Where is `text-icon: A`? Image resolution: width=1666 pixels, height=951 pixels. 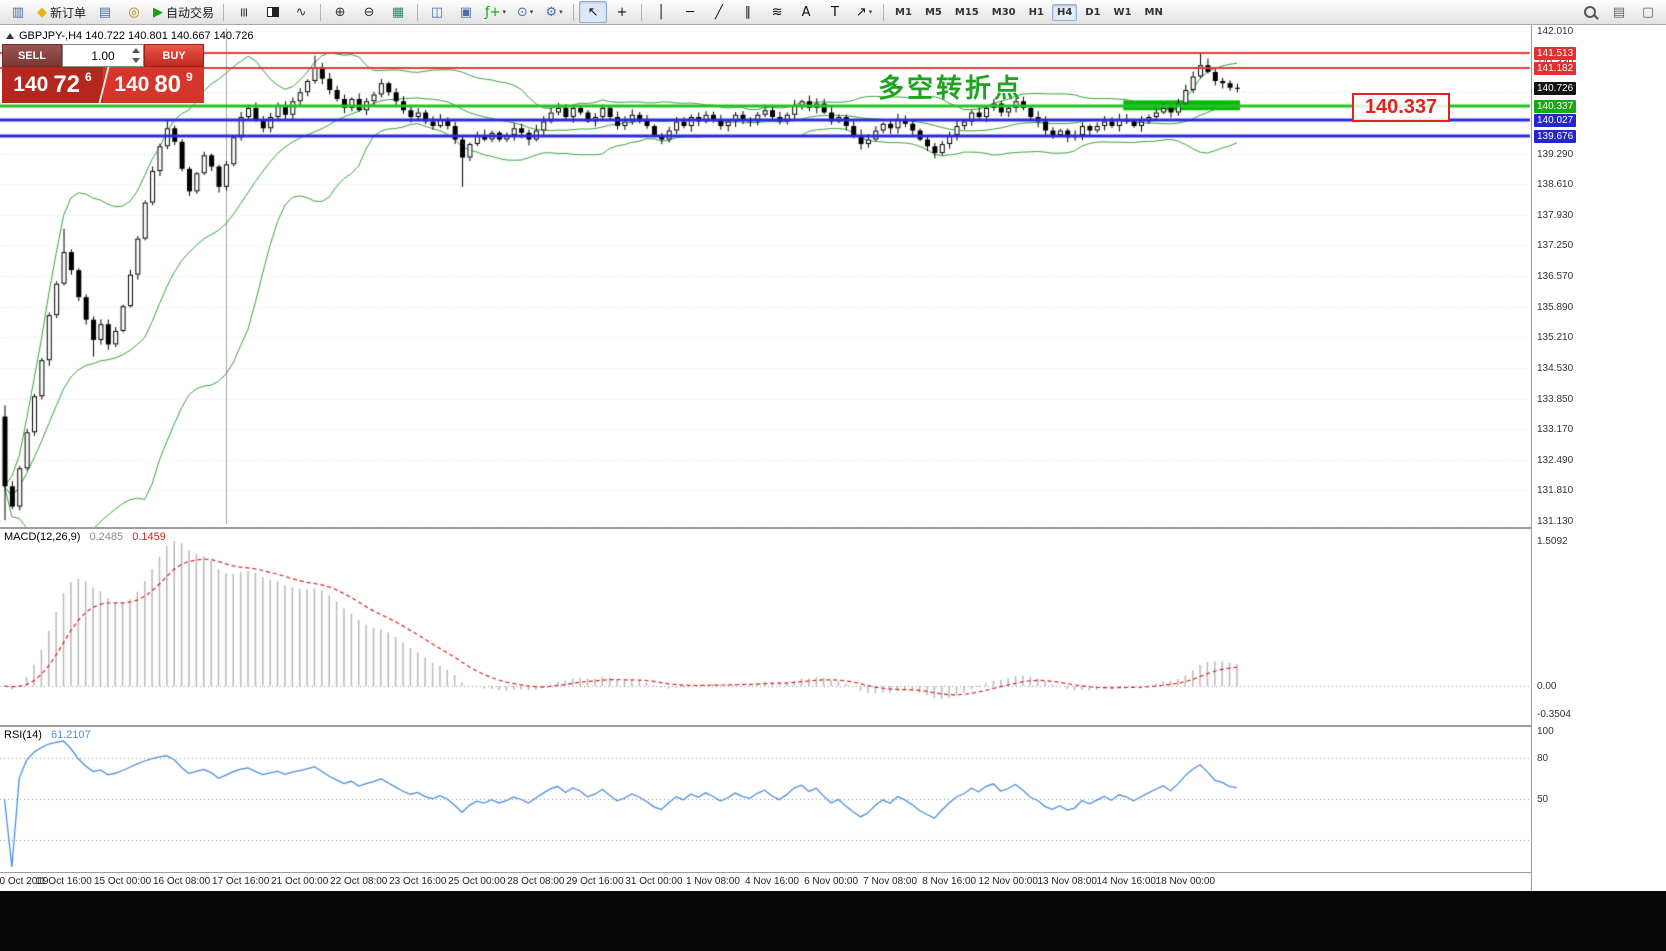 text-icon: A is located at coordinates (806, 12).